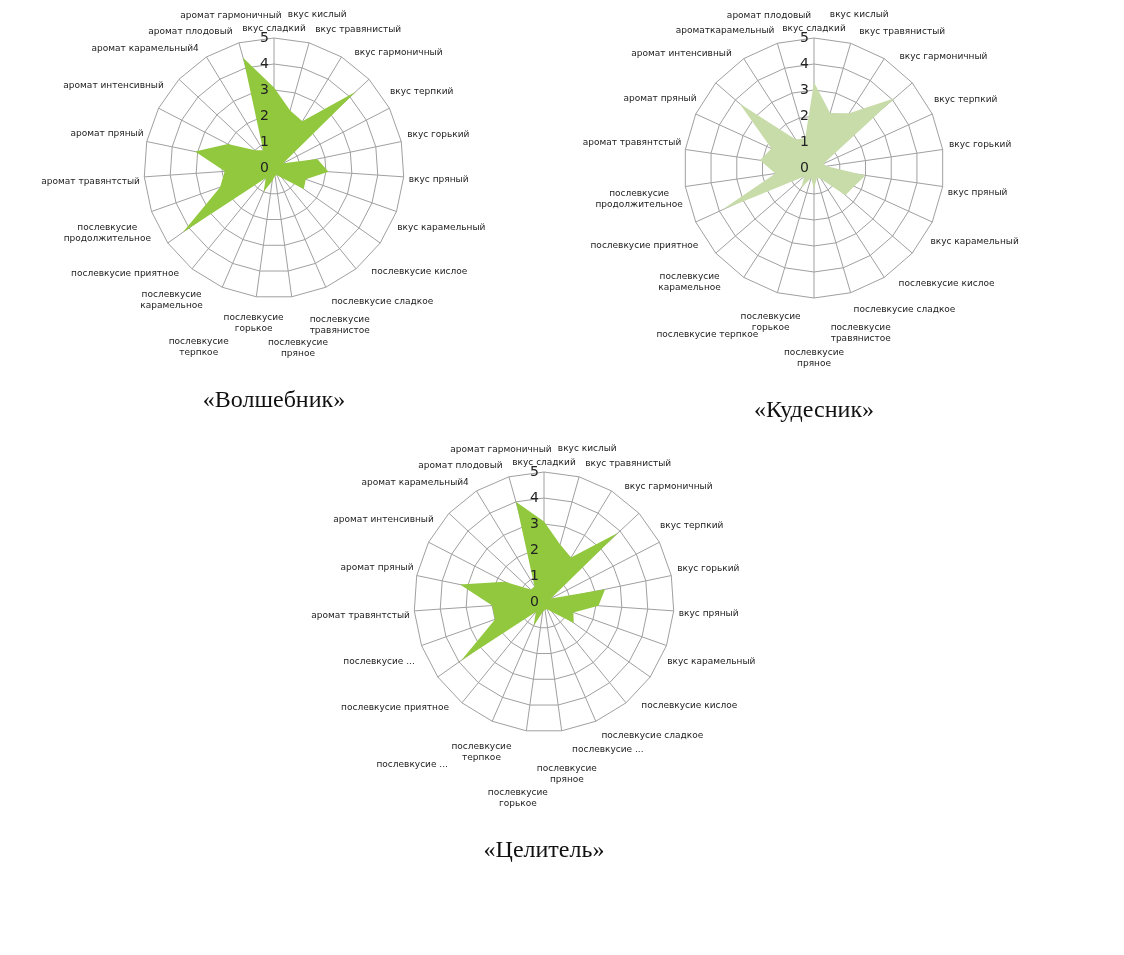  I want to click on spoke-label: ароматкарамельный, so click(725, 29).